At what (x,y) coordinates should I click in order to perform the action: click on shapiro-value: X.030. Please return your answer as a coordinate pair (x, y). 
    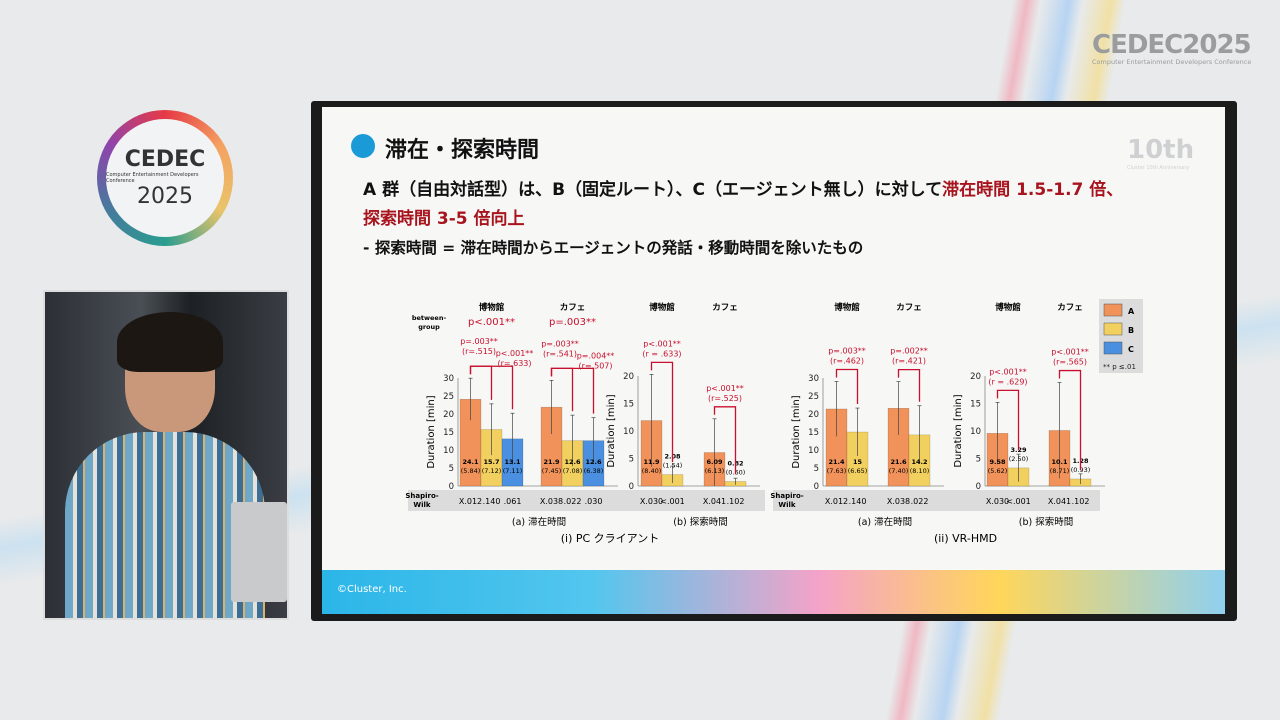
    Looking at the image, I should click on (651, 501).